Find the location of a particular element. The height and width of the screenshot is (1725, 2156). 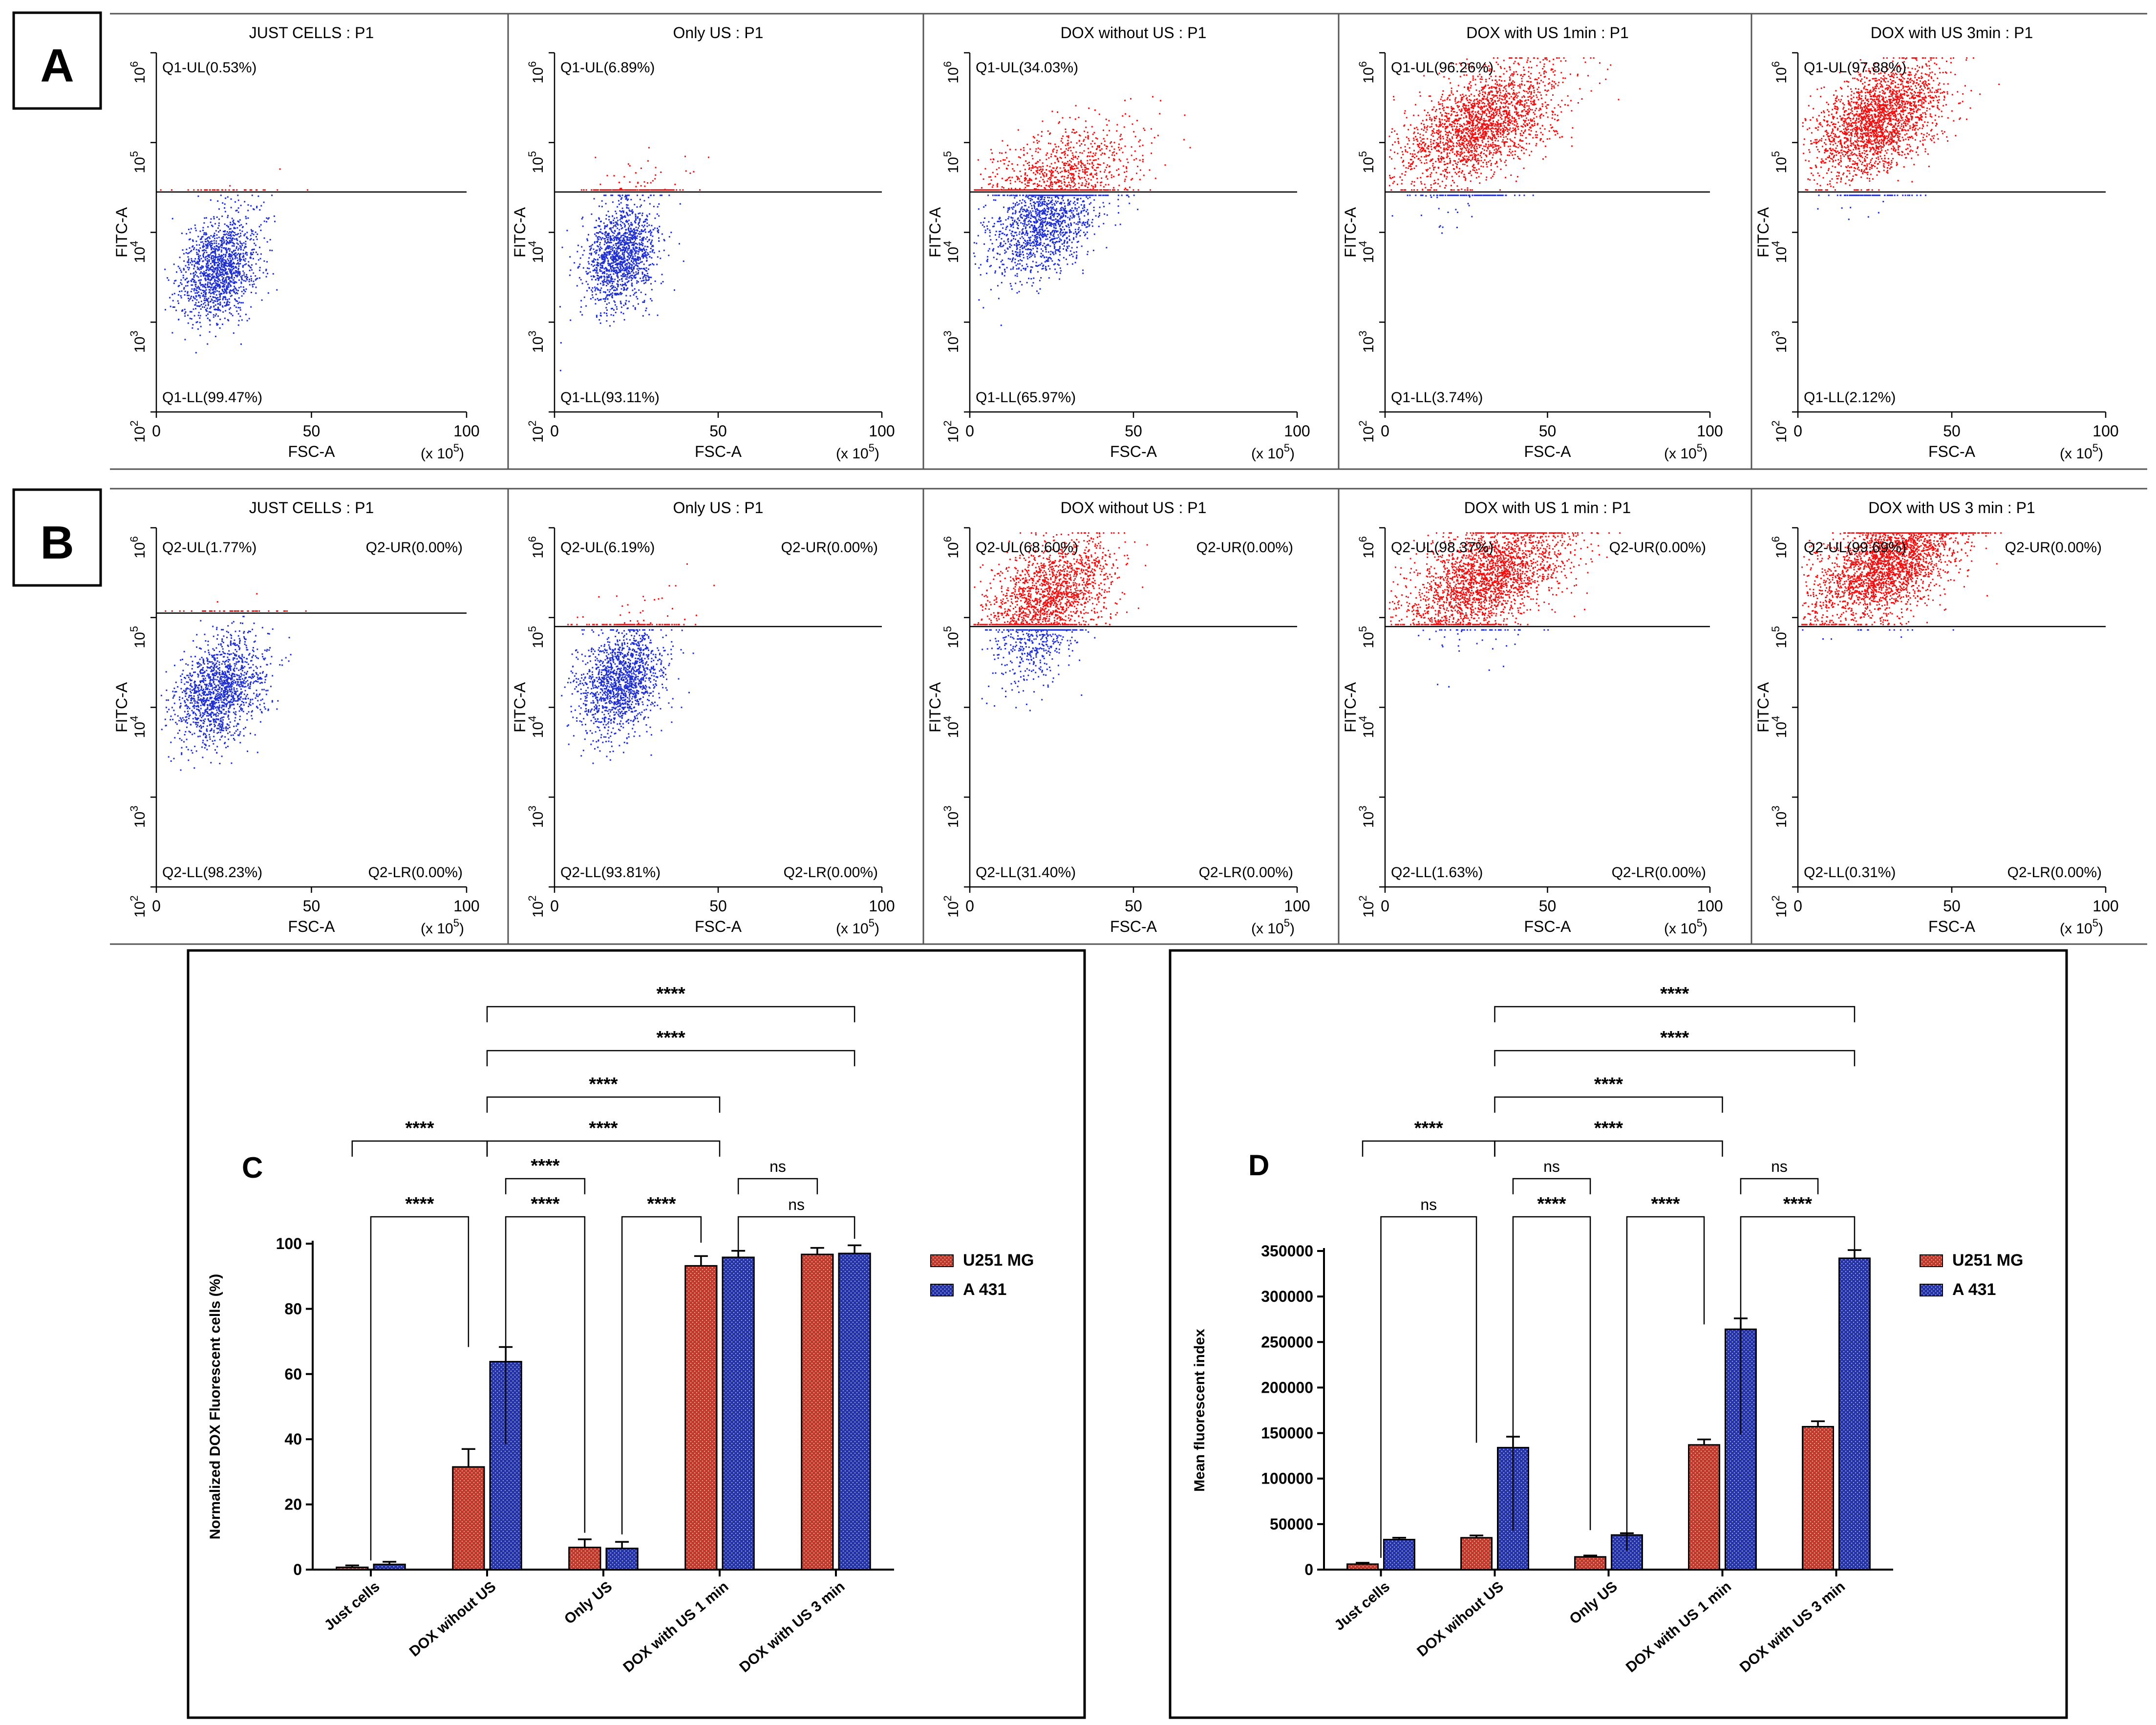

significance-label: ns is located at coordinates (1428, 1204).